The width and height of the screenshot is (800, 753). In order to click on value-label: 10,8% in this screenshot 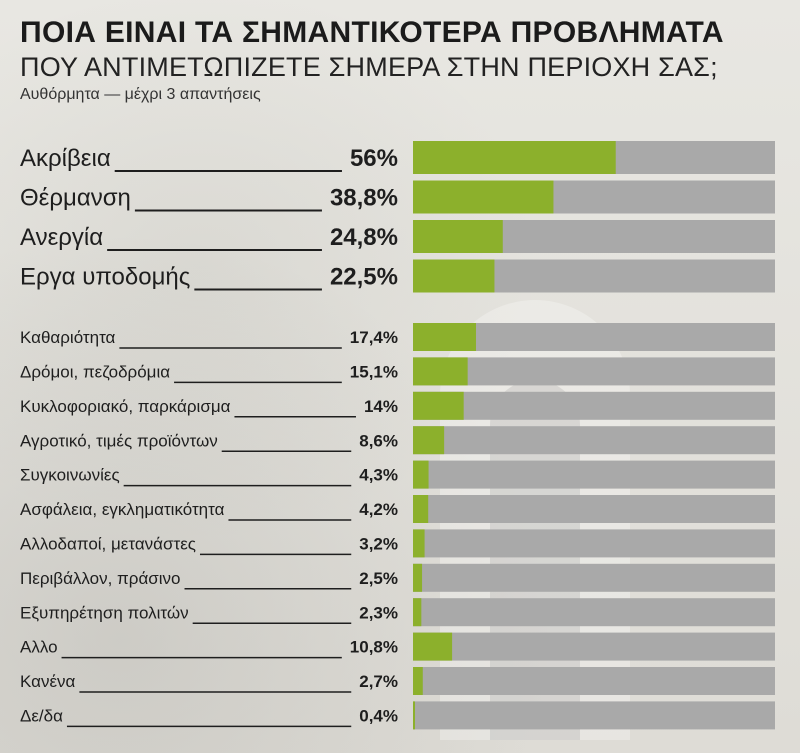, I will do `click(374, 647)`.